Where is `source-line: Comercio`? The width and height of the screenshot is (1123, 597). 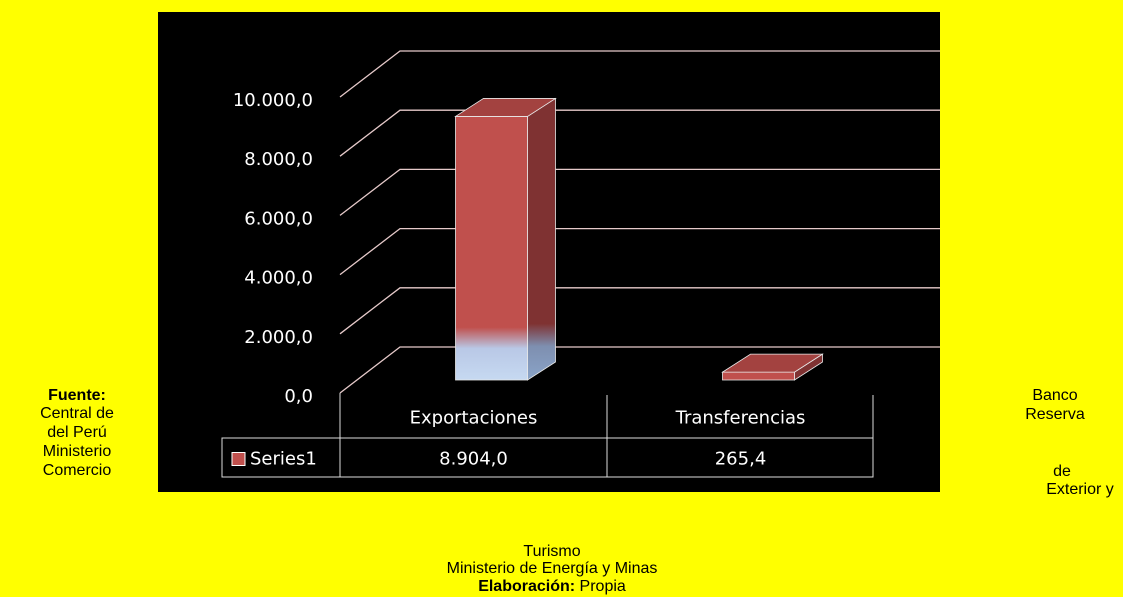 source-line: Comercio is located at coordinates (77, 470).